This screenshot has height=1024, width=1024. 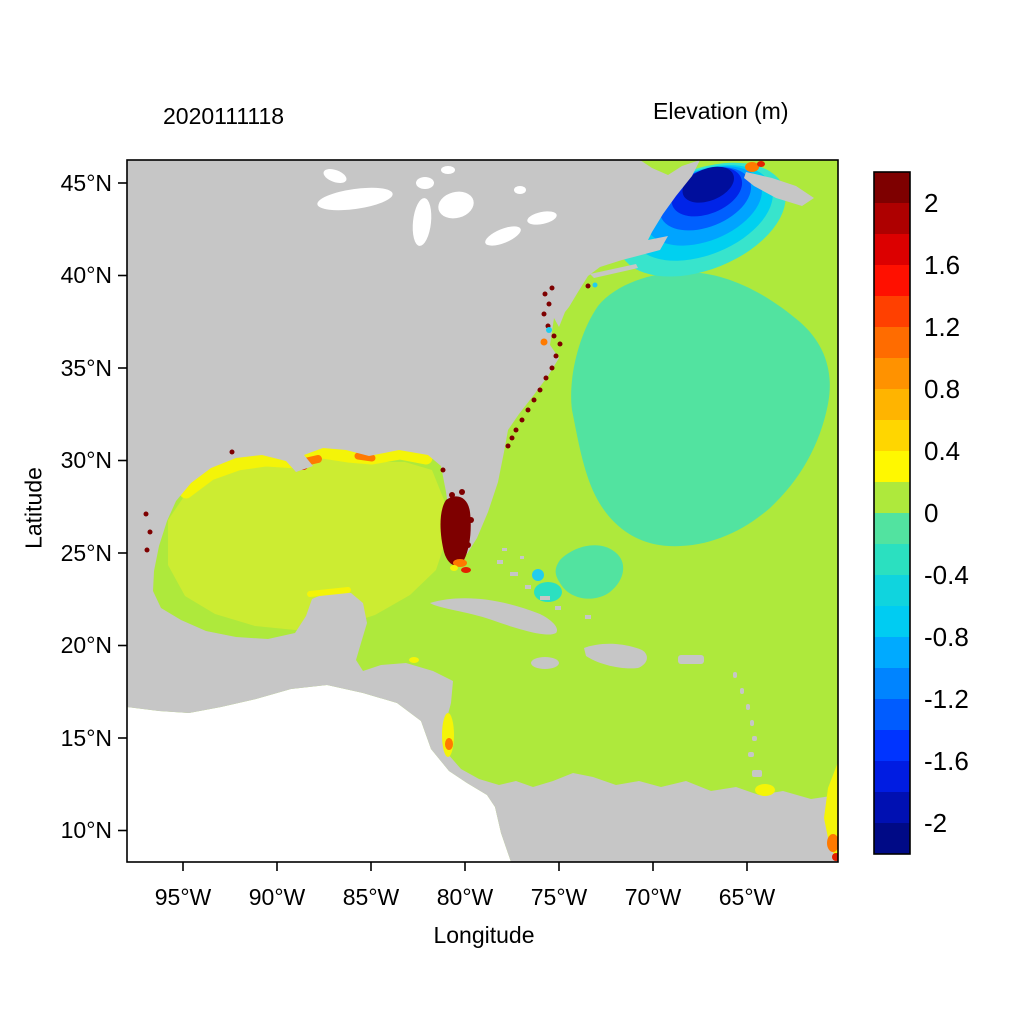 What do you see at coordinates (931, 203) in the screenshot?
I see `colorbar-label-2: 2` at bounding box center [931, 203].